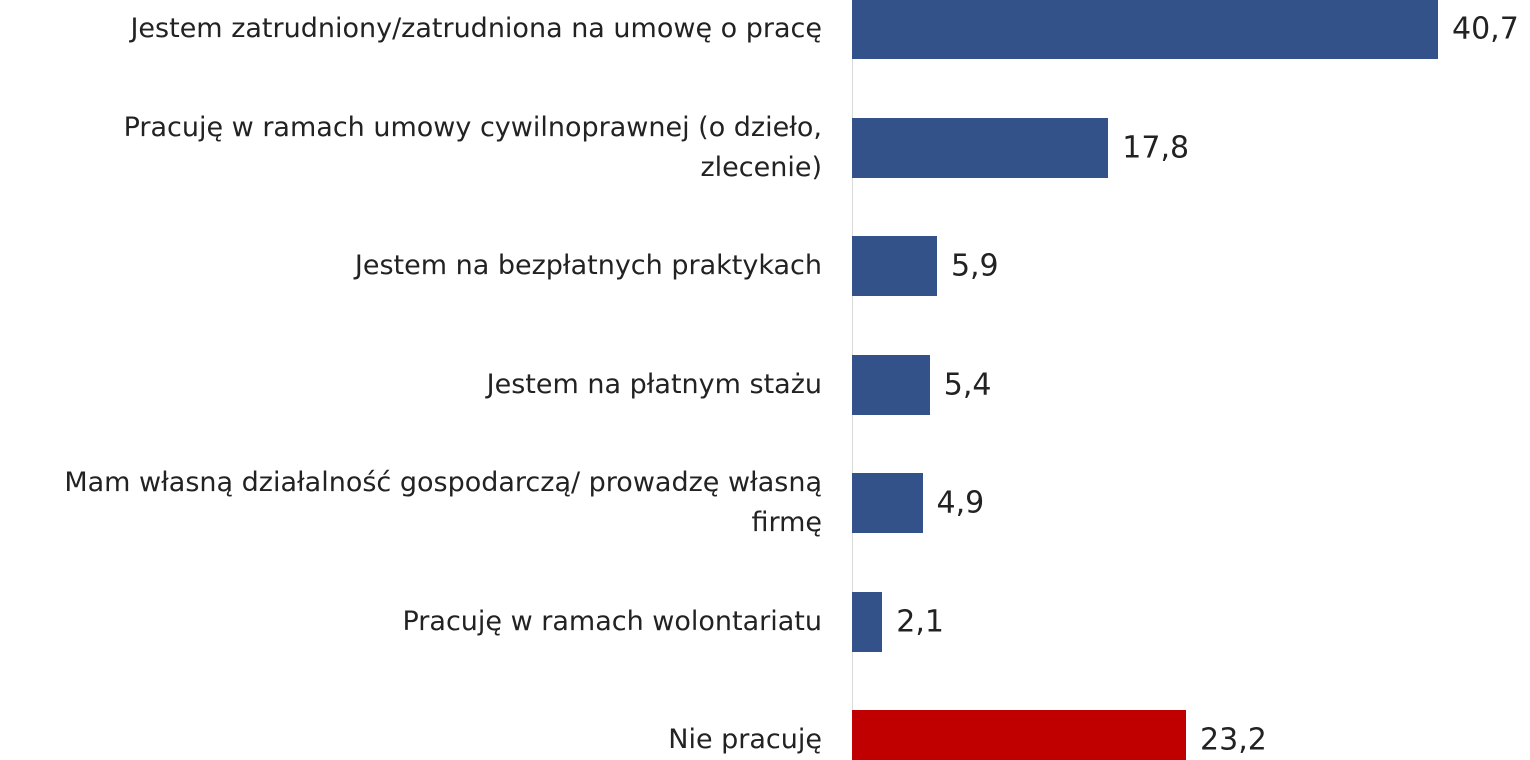  What do you see at coordinates (974, 266) in the screenshot?
I see `value-label: 5,9` at bounding box center [974, 266].